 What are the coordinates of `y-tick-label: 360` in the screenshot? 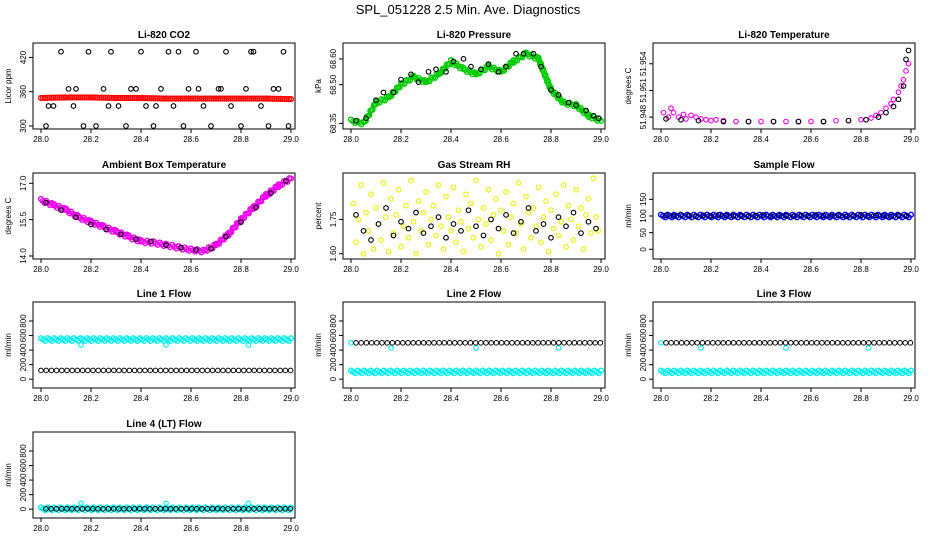 It's located at (23, 91).